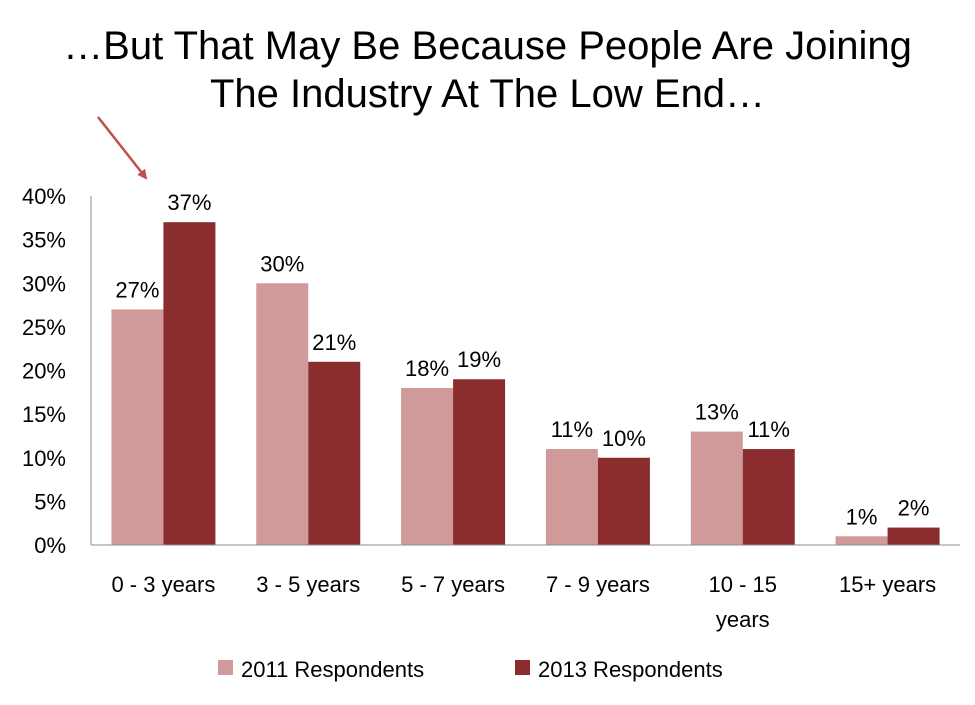 This screenshot has width=975, height=705. Describe the element at coordinates (189, 202) in the screenshot. I see `data-label: 37%` at that location.